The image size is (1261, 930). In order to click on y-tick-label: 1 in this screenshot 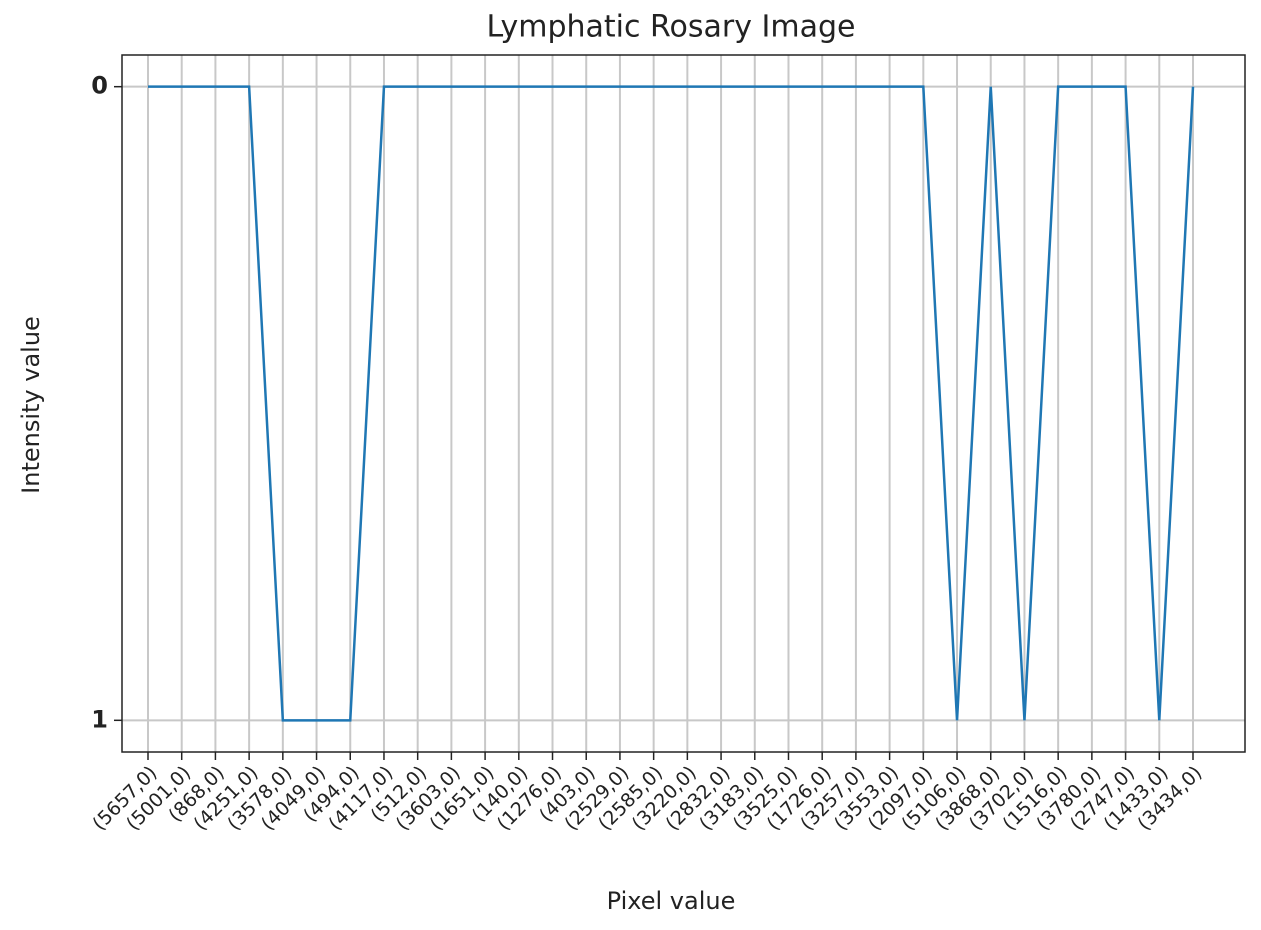, I will do `click(99, 719)`.